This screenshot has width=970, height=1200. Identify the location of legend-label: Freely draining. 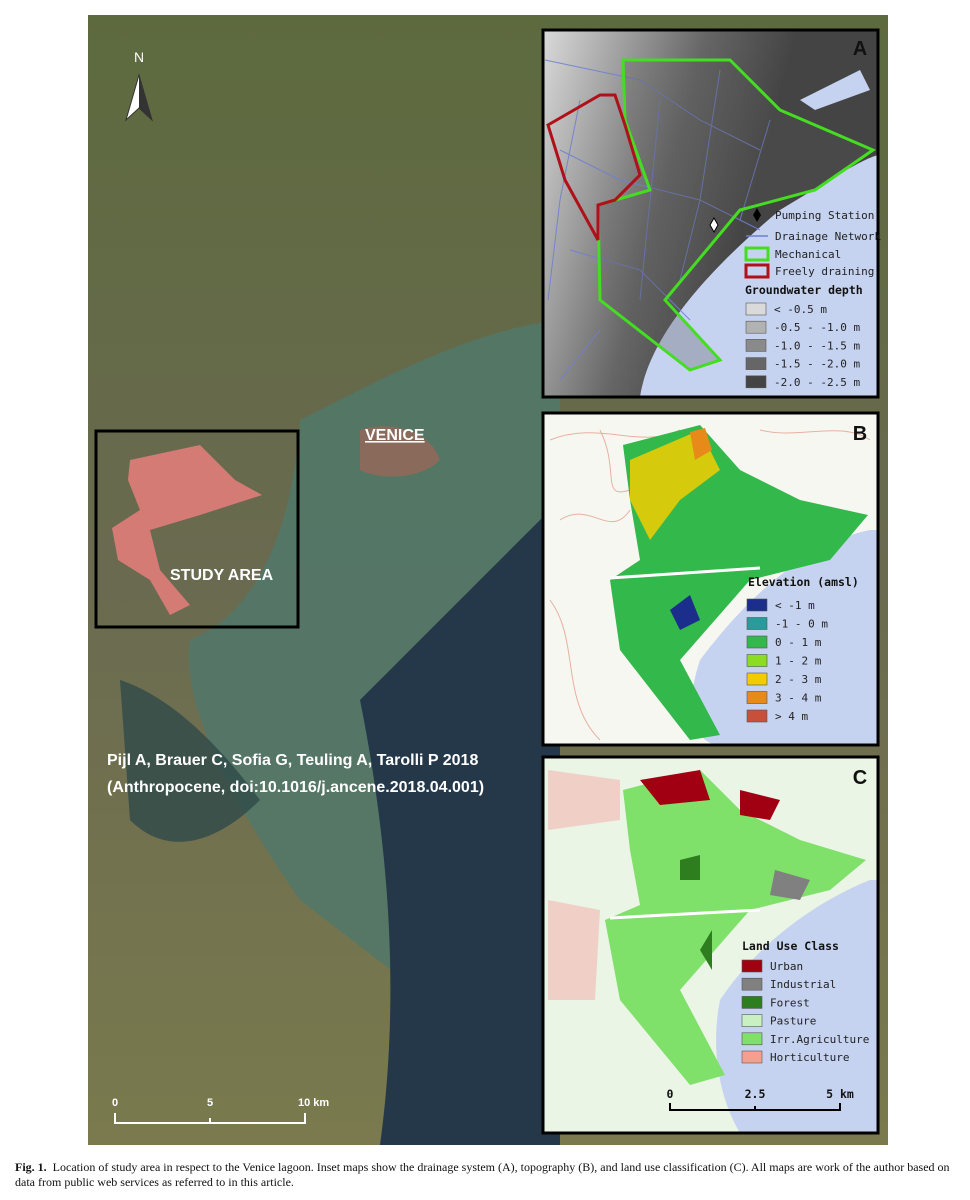
(824, 271).